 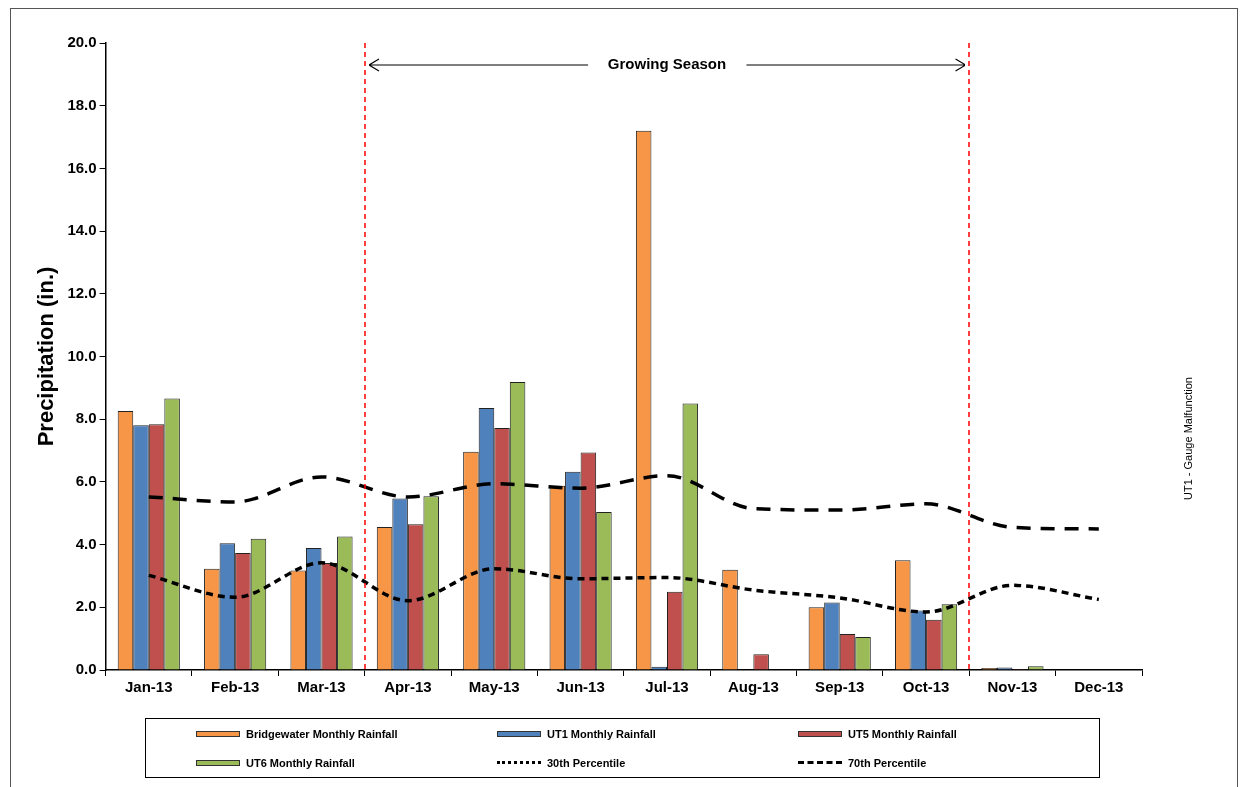 What do you see at coordinates (926, 687) in the screenshot?
I see `x-tick-label: Oct-13` at bounding box center [926, 687].